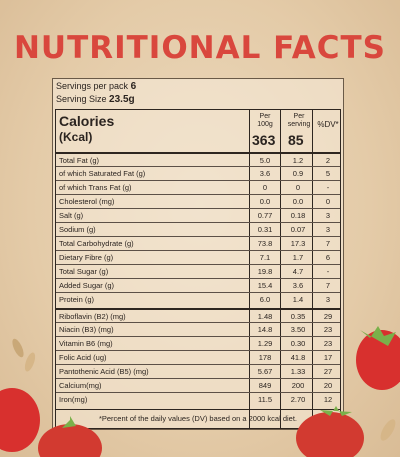 The height and width of the screenshot is (457, 400). I want to click on nutrient-name: Added Sugar (g), so click(87, 285).